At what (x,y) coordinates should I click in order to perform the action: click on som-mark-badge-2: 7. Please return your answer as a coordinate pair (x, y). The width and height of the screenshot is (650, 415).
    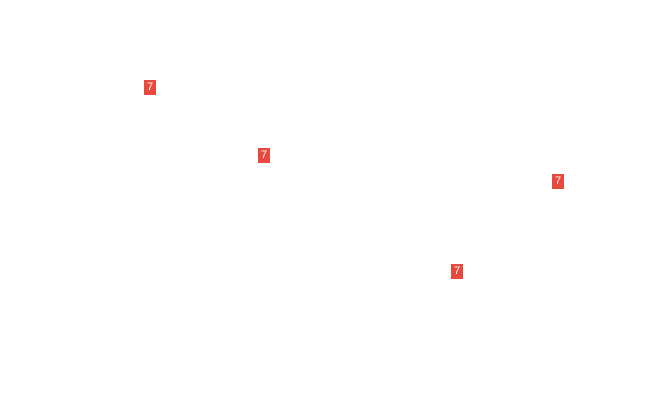
    Looking at the image, I should click on (264, 155).